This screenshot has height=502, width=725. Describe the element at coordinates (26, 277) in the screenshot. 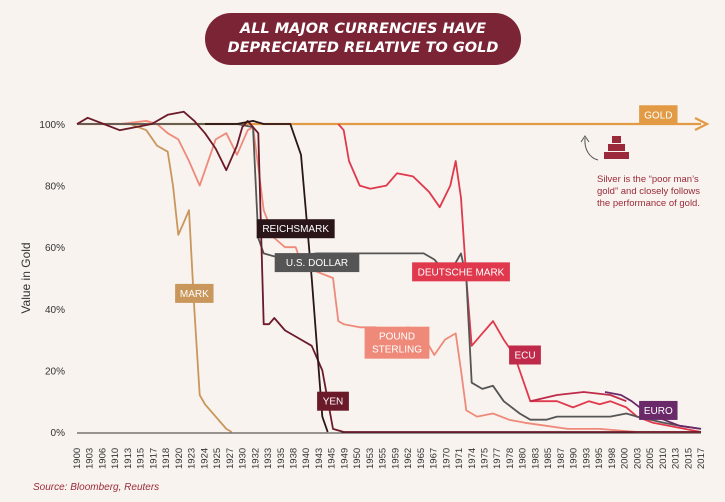

I see `y-axis-label: Value in Gold` at that location.